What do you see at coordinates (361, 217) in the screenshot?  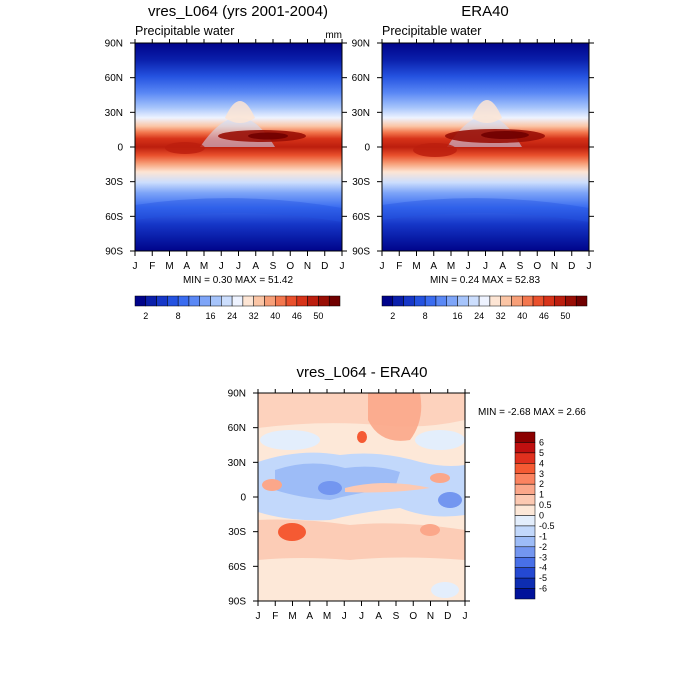 I see `y-tick-label: 60S` at bounding box center [361, 217].